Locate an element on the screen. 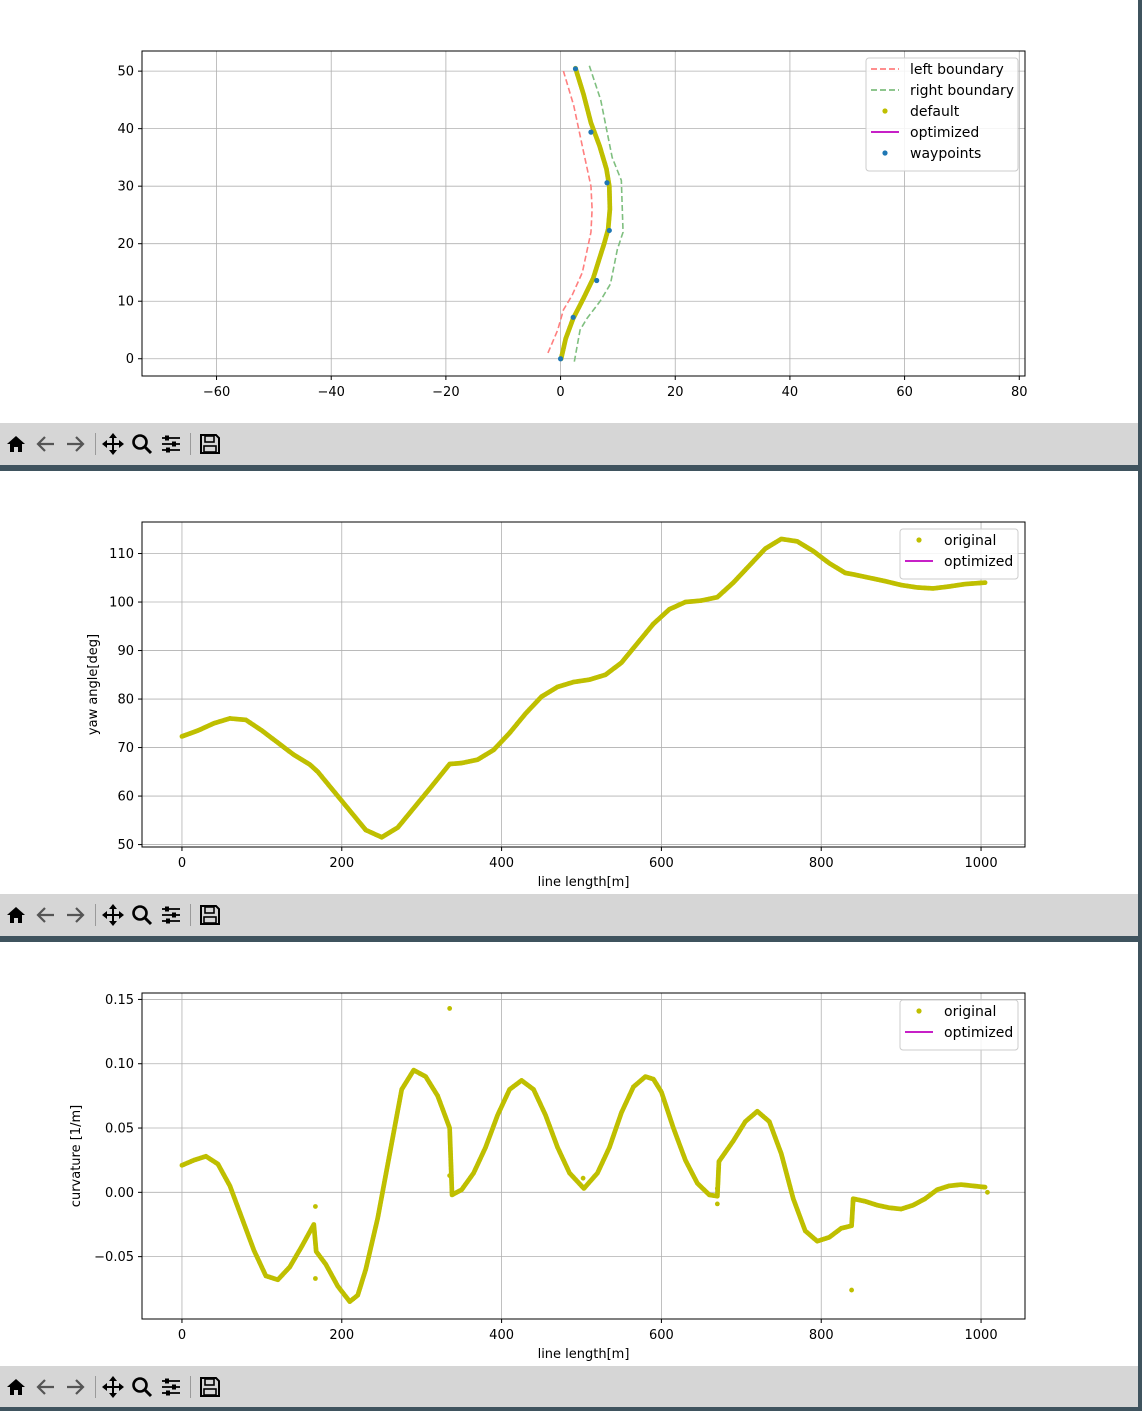 Image resolution: width=1142 pixels, height=1411 pixels. chart3-xlabel: line length[m] is located at coordinates (584, 1354).